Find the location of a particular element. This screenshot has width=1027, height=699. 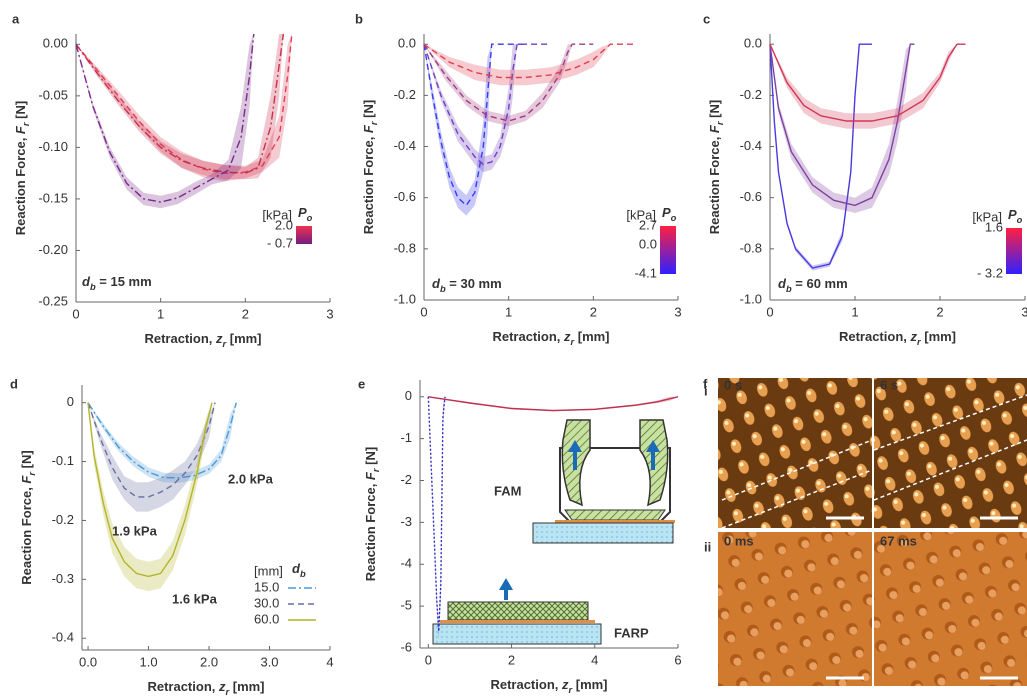

row-label: i is located at coordinates (706, 390).